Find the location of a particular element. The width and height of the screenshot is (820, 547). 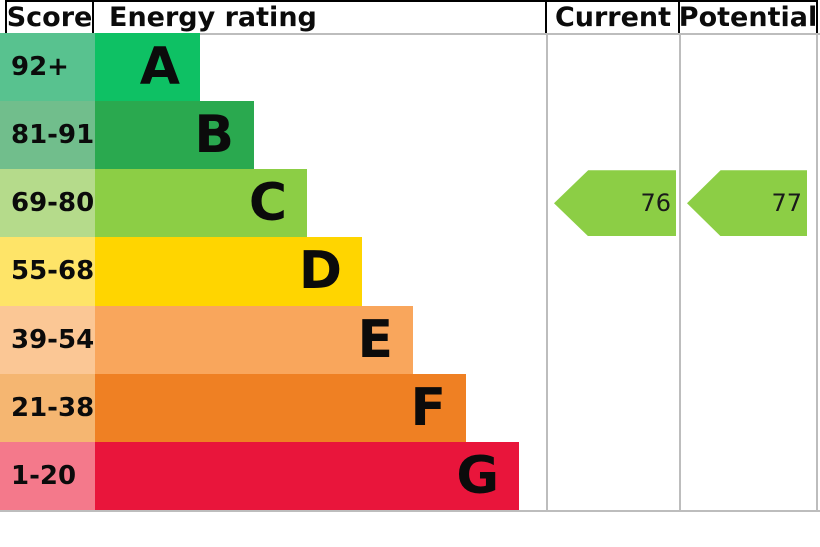

band-bar-e: E is located at coordinates (254, 339).